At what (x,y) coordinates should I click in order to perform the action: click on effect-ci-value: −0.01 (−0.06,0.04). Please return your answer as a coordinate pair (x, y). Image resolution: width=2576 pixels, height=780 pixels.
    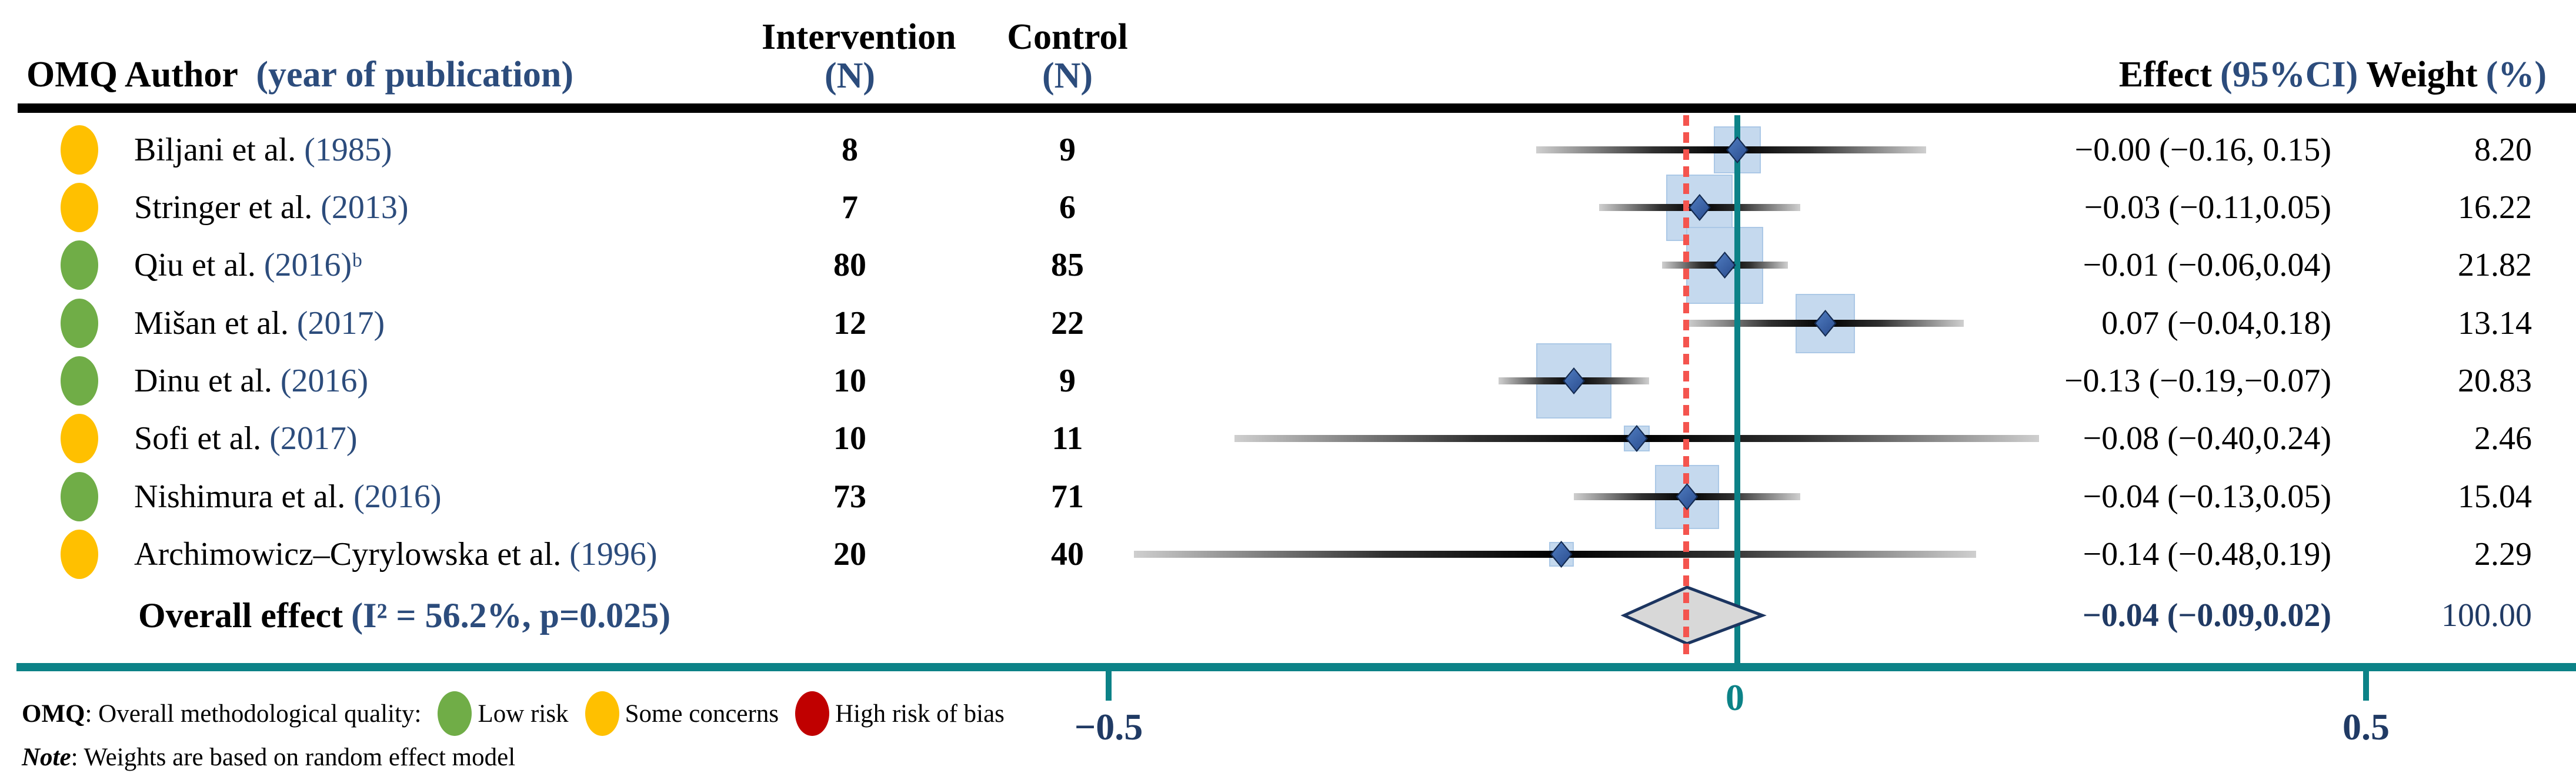
    Looking at the image, I should click on (2207, 265).